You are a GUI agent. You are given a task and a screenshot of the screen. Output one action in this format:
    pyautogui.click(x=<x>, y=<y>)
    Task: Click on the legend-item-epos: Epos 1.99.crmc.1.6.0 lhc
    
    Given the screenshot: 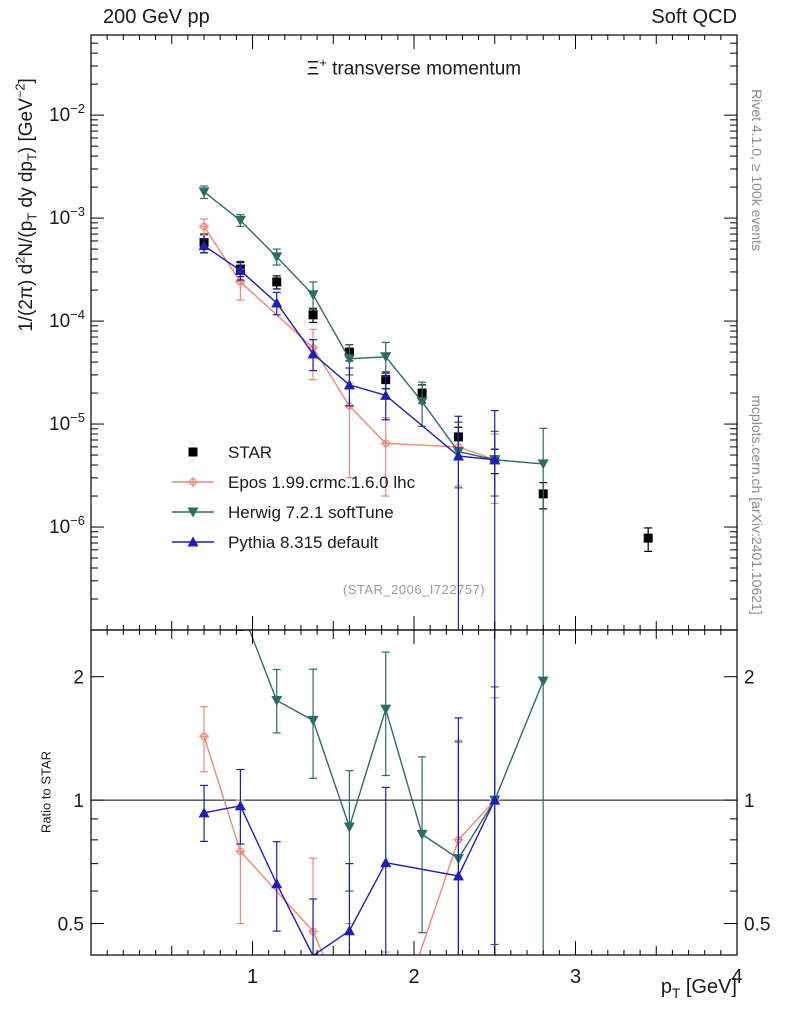 What is the action you would take?
    pyautogui.click(x=294, y=482)
    